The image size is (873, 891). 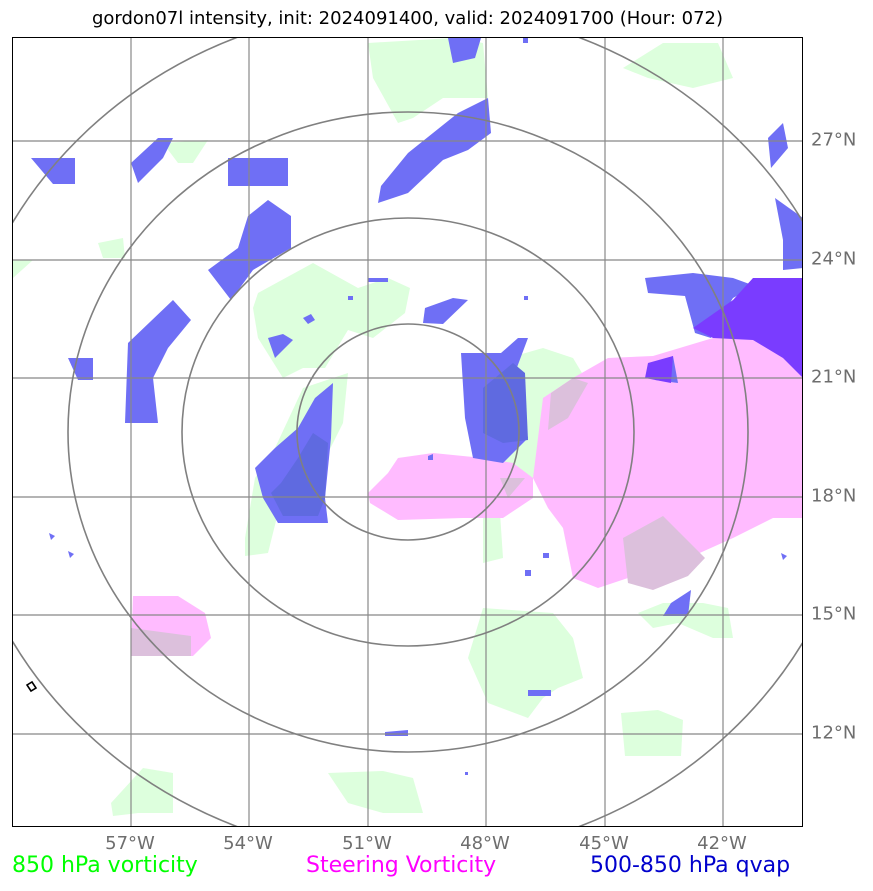 What do you see at coordinates (130, 843) in the screenshot?
I see `x-tick-label: 57°W` at bounding box center [130, 843].